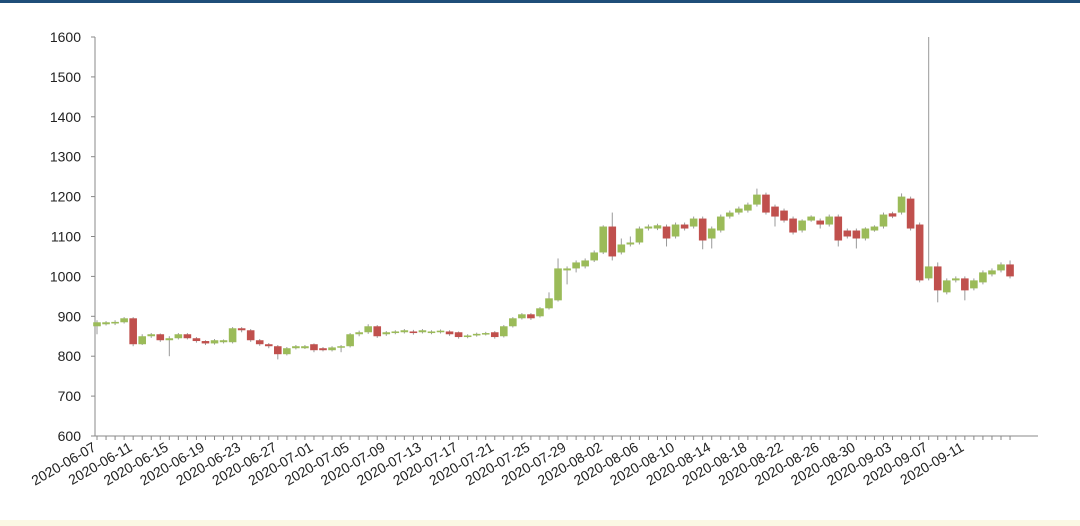 The image size is (1080, 526). I want to click on y-tick-label: 1000, so click(65, 276).